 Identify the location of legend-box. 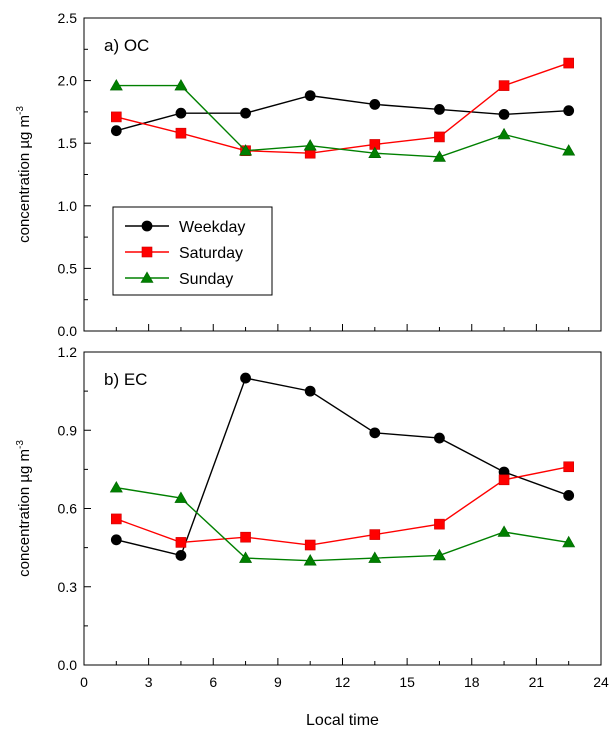
(192, 251).